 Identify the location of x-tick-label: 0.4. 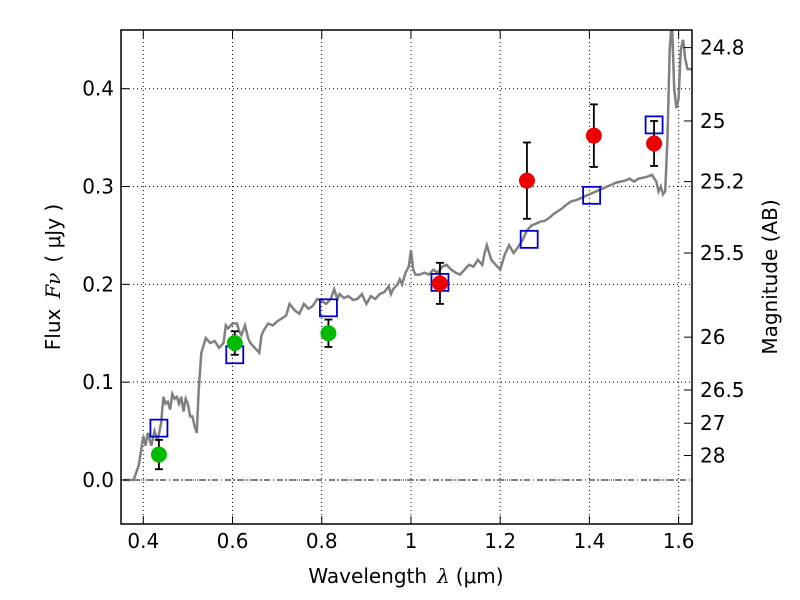
(143, 541).